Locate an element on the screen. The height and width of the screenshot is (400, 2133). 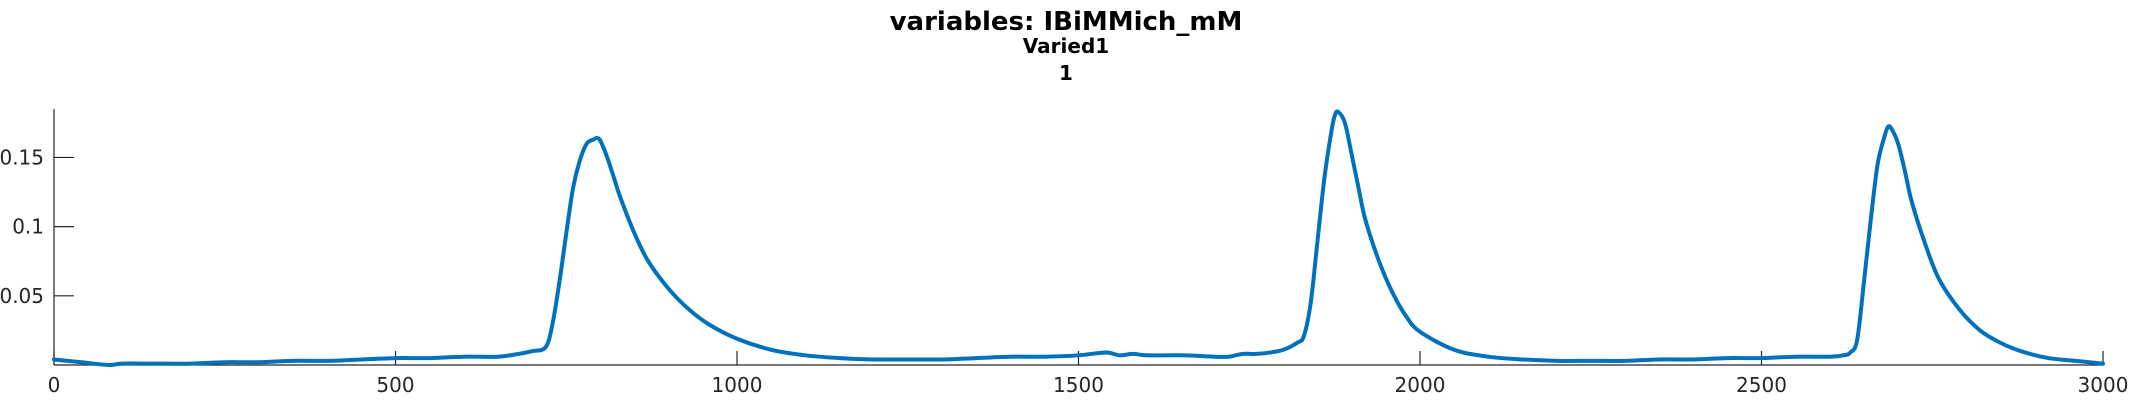
y-tick-label: 0.15 is located at coordinates (22, 157).